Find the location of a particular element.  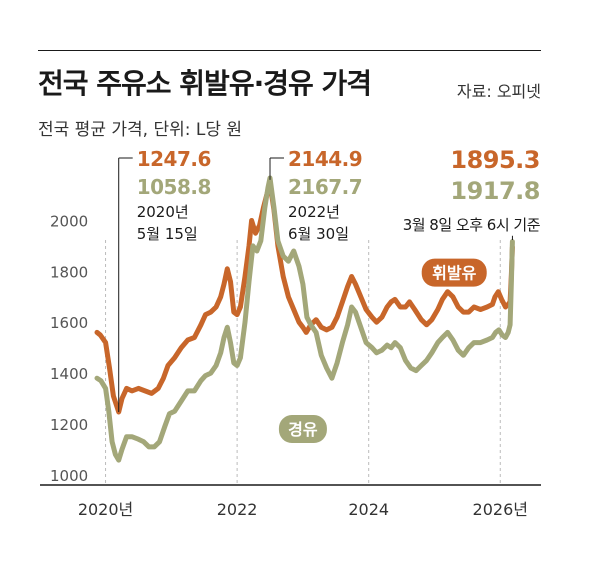

y-tick-label: 1400 is located at coordinates (69, 374).